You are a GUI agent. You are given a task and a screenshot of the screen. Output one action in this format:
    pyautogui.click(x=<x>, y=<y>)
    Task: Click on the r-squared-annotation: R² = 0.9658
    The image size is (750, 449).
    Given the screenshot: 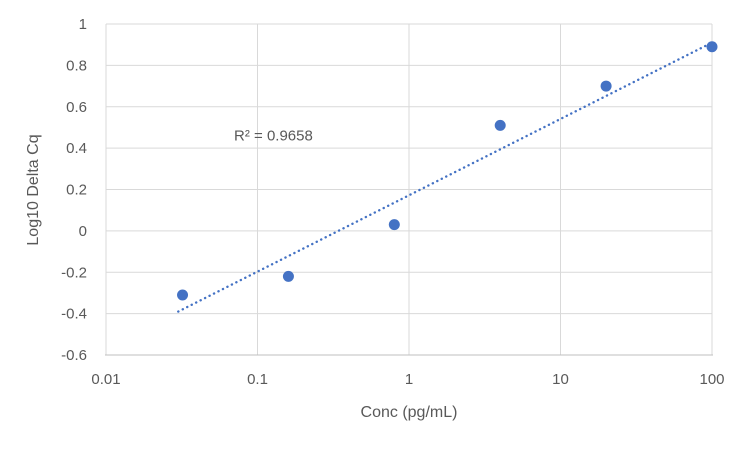 What is the action you would take?
    pyautogui.click(x=273, y=136)
    